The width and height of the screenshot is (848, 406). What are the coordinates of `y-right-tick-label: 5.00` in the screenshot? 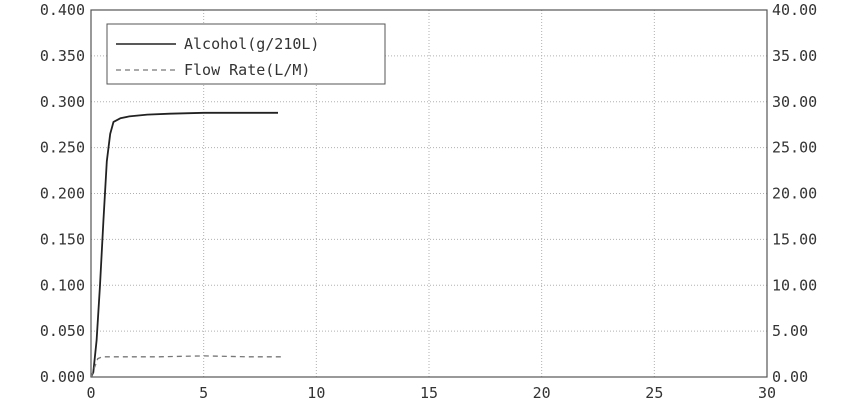 It's located at (790, 331).